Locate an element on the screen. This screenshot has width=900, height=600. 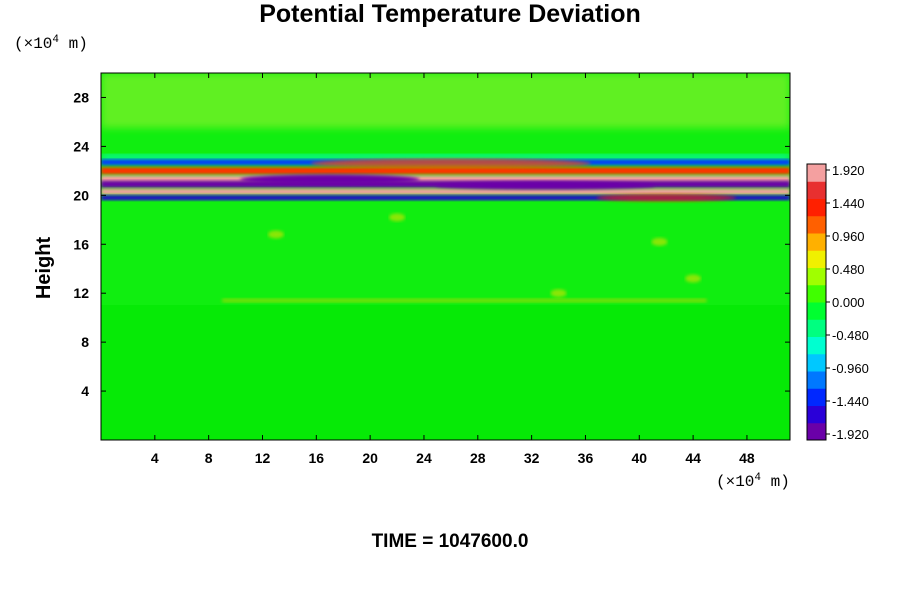
colorbar-tick-label: -1.440 is located at coordinates (850, 401).